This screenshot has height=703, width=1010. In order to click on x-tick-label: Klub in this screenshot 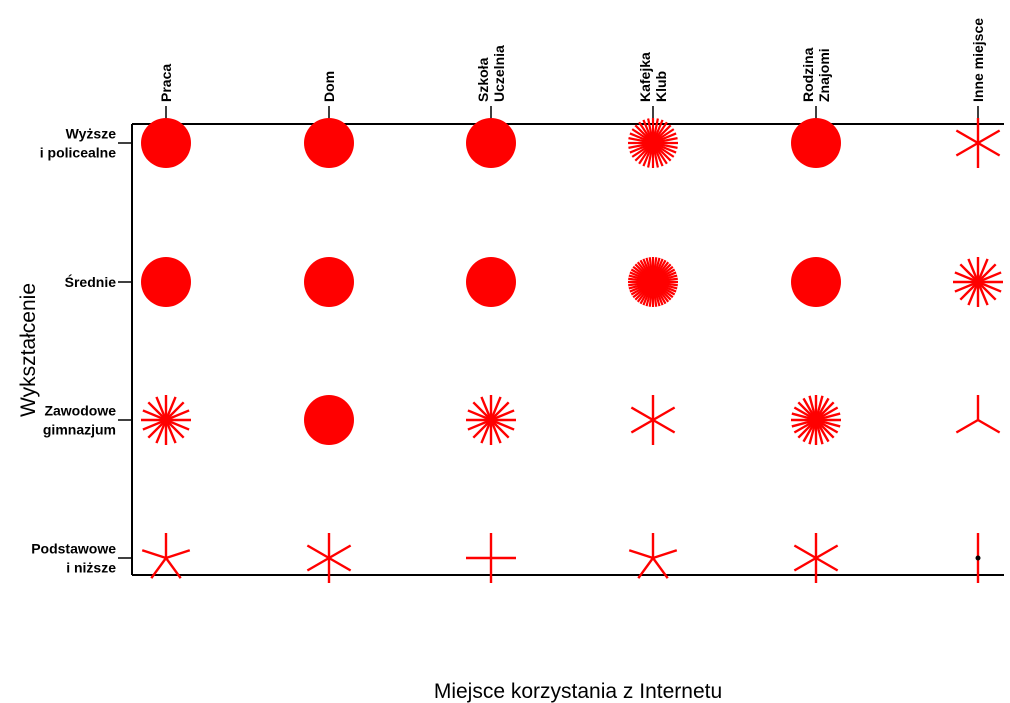, I will do `click(661, 86)`.